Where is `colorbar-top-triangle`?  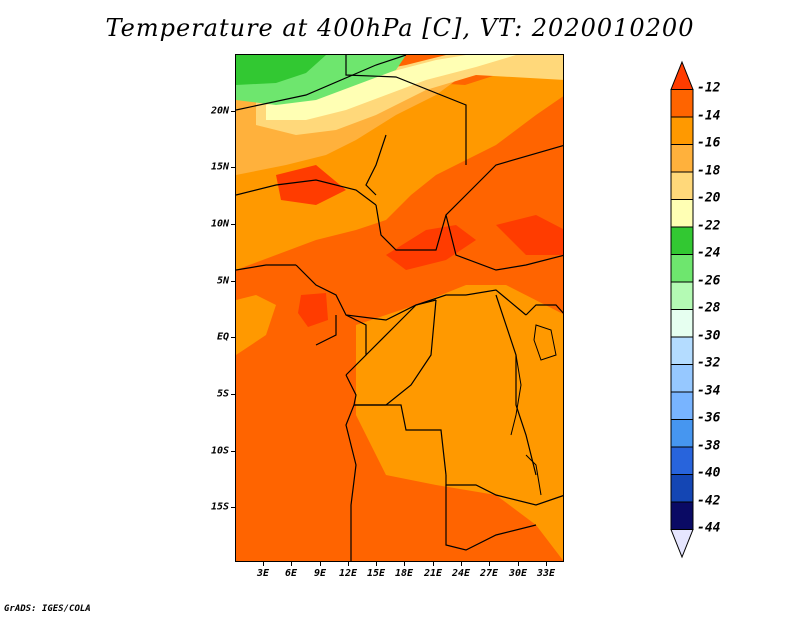 colorbar-top-triangle is located at coordinates (682, 75).